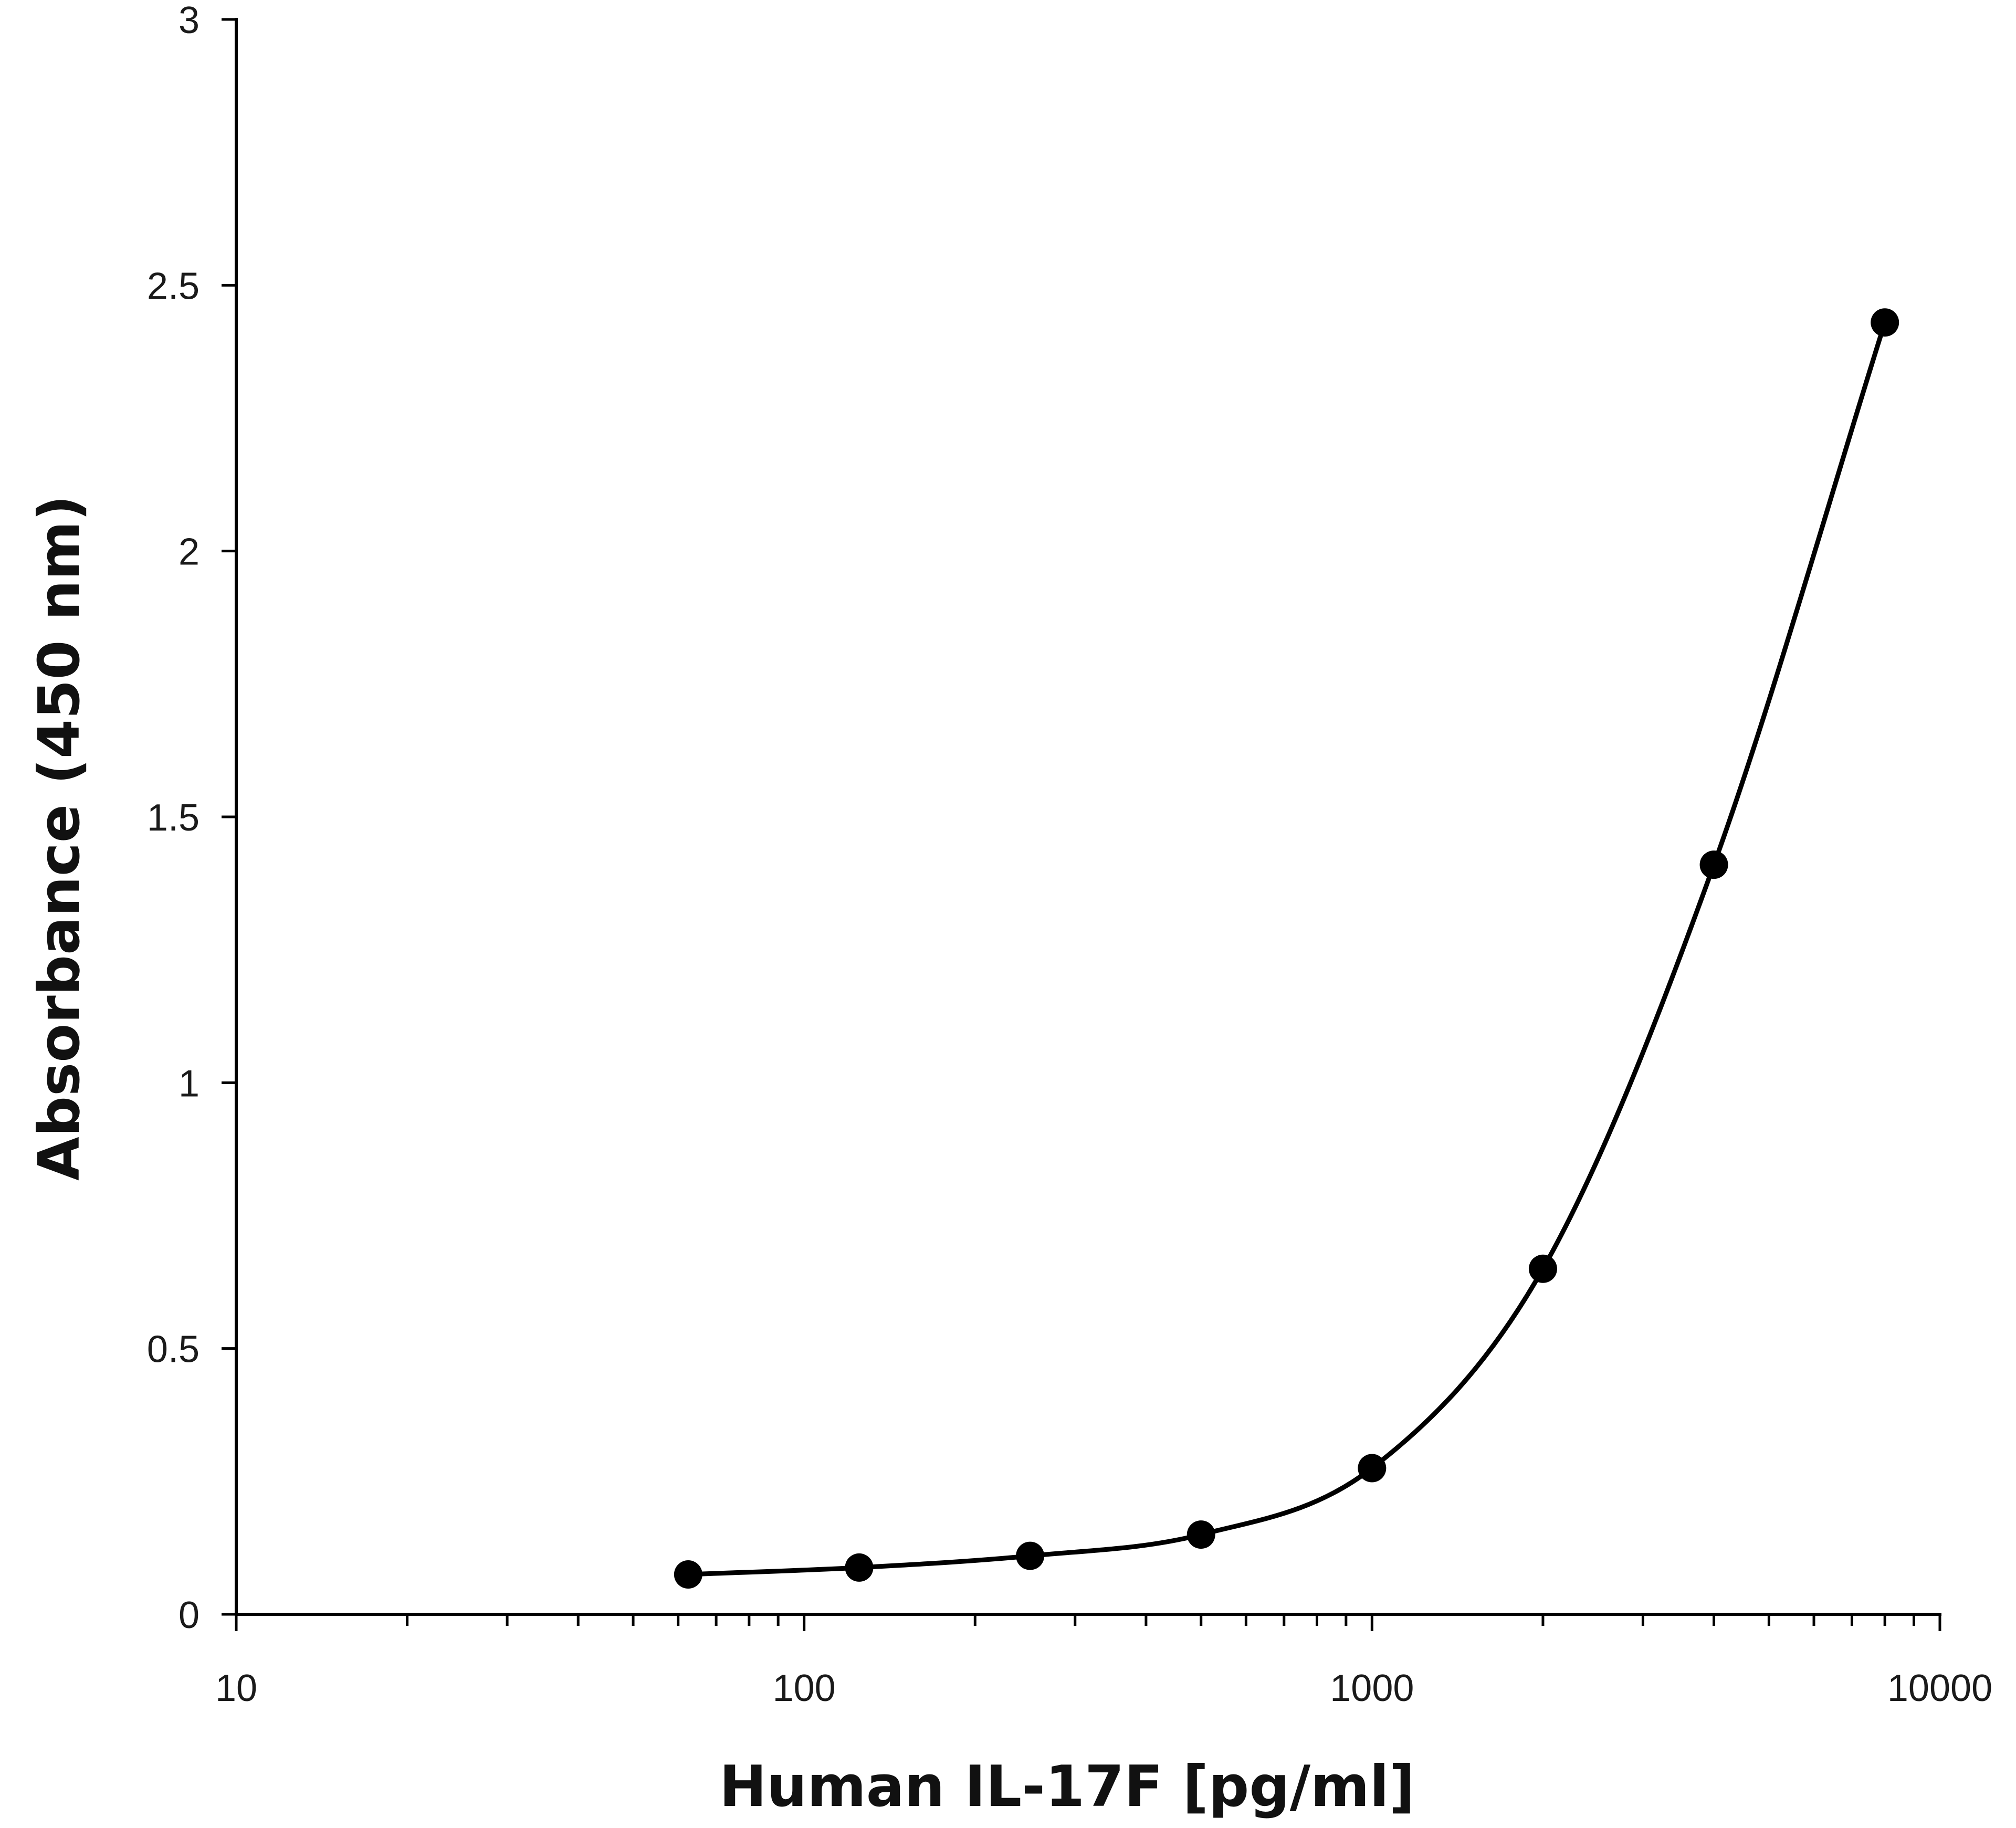 The height and width of the screenshot is (1828, 2016). What do you see at coordinates (1103, 1662) in the screenshot?
I see `x-axis-ticks: 10 100 1000 10000` at bounding box center [1103, 1662].